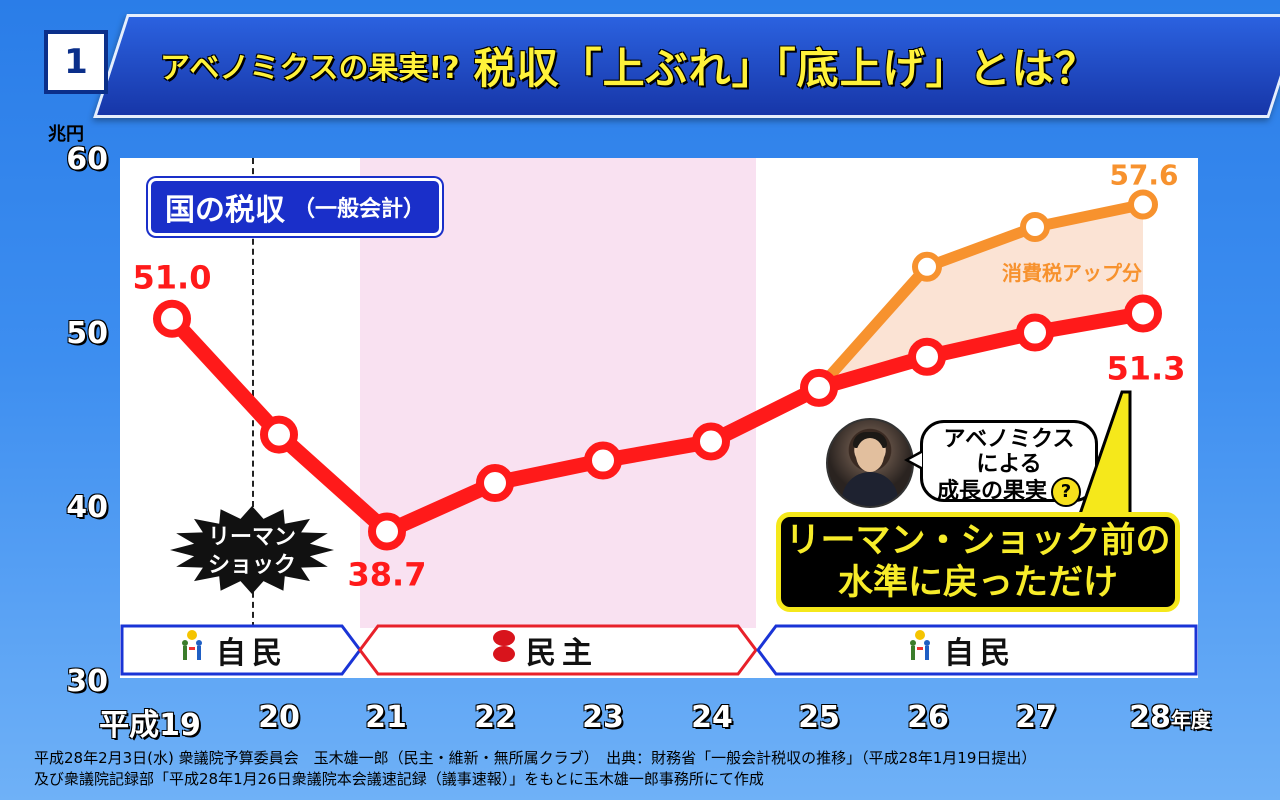  Describe the element at coordinates (87, 681) in the screenshot. I see `y-tick-30: 30` at that location.